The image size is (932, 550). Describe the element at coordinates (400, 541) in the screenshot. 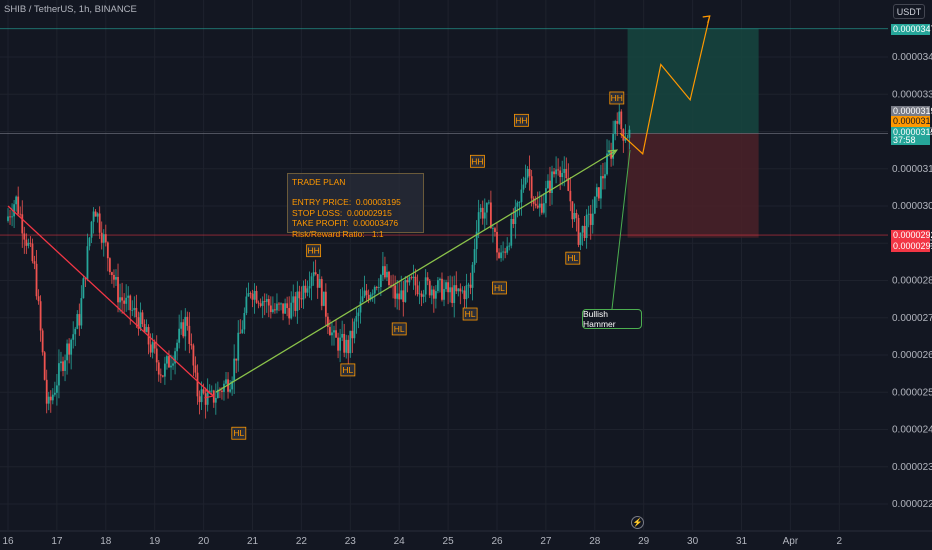

I see `x-tick-label: 24` at that location.